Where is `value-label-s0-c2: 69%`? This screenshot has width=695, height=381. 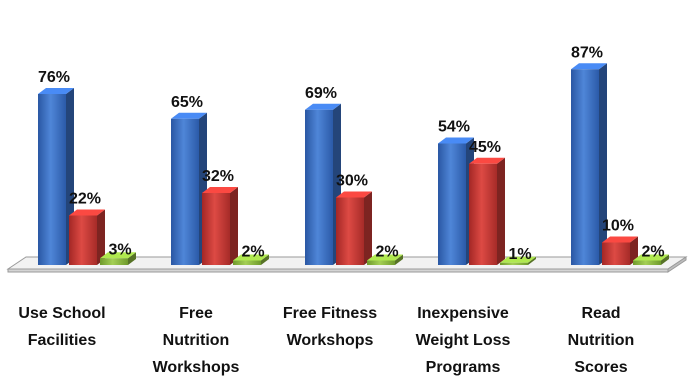
value-label-s0-c2: 69% is located at coordinates (321, 93).